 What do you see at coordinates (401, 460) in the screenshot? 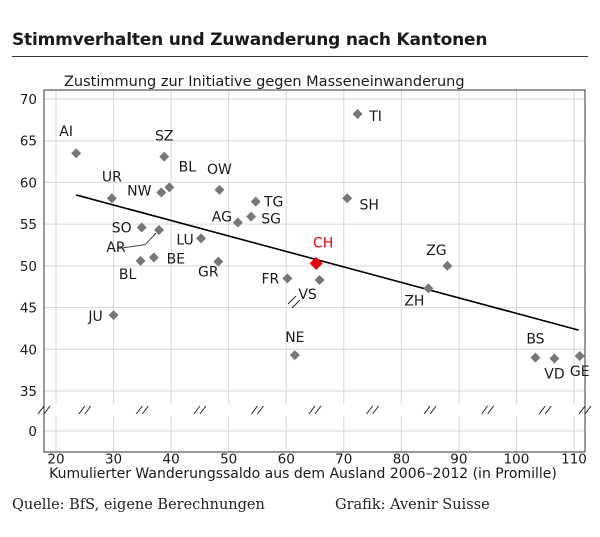
I see `x-tick-label: 80` at bounding box center [401, 460].